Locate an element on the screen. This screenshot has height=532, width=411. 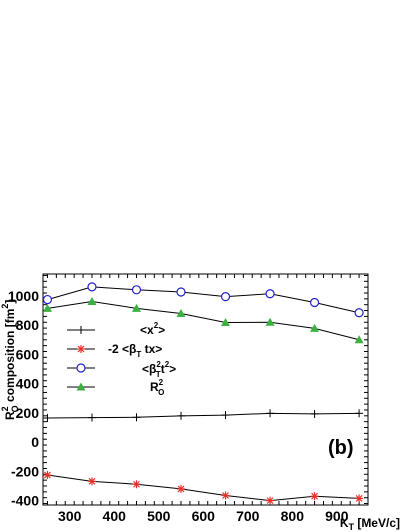
series-line-ro2 is located at coordinates (203, 320).